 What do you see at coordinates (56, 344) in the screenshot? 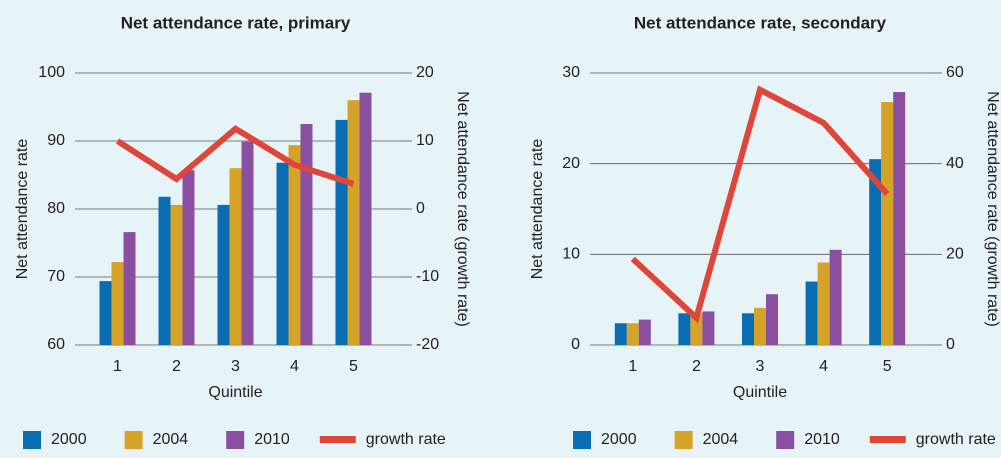
I see `y-tick-label: 60` at bounding box center [56, 344].